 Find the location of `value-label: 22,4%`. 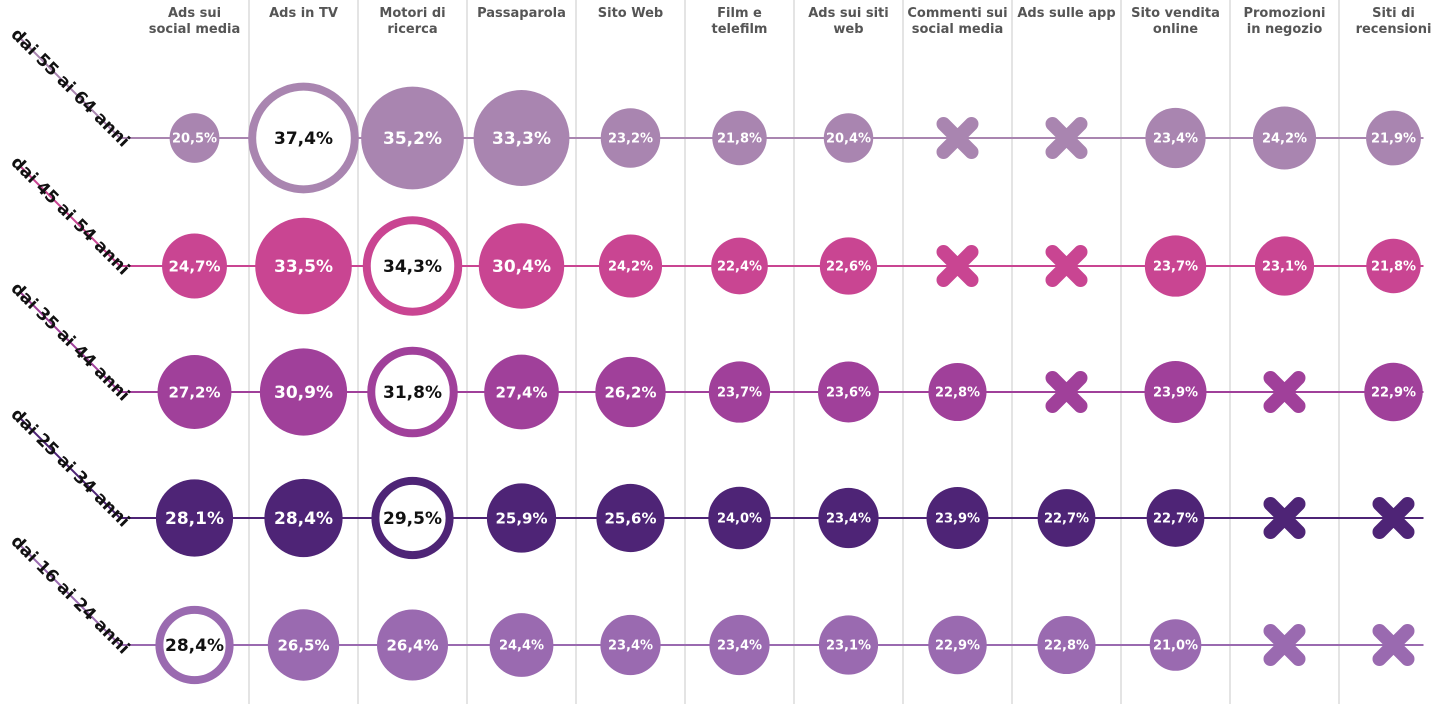

value-label: 22,4% is located at coordinates (739, 267).